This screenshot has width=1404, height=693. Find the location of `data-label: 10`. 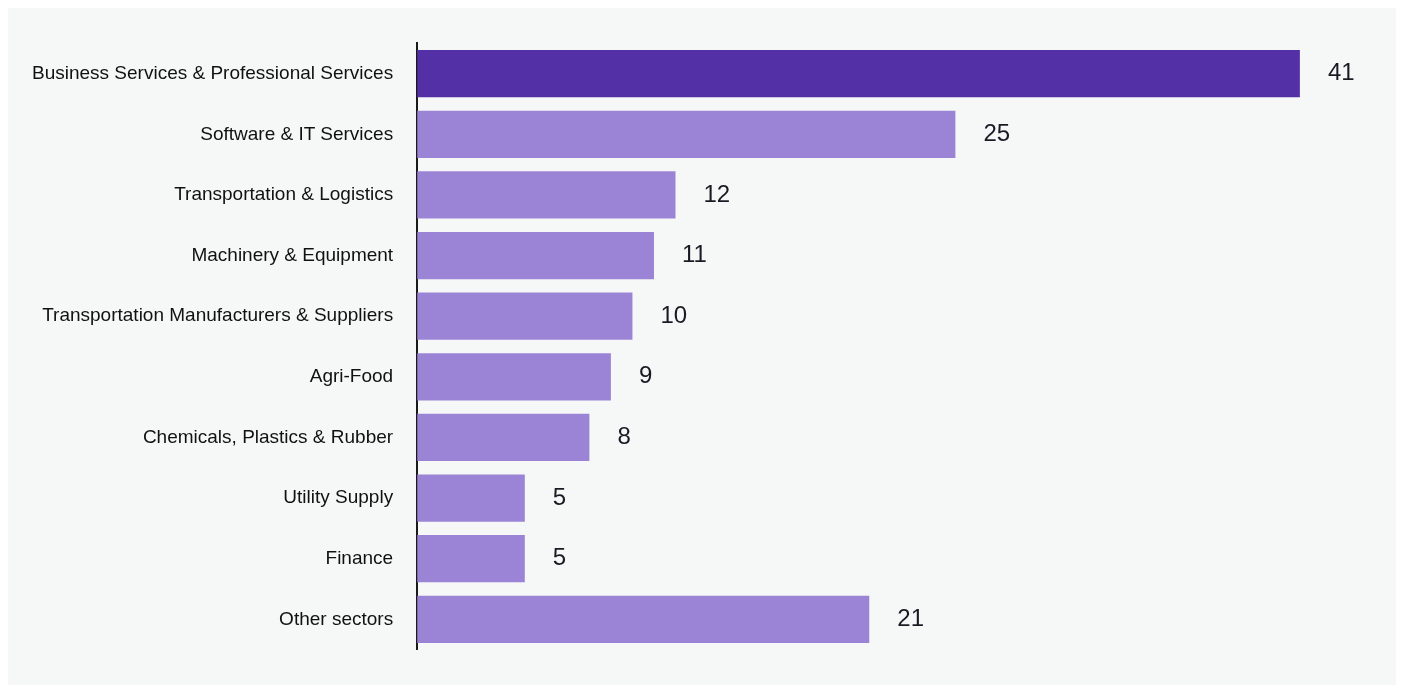

data-label: 10 is located at coordinates (674, 314).